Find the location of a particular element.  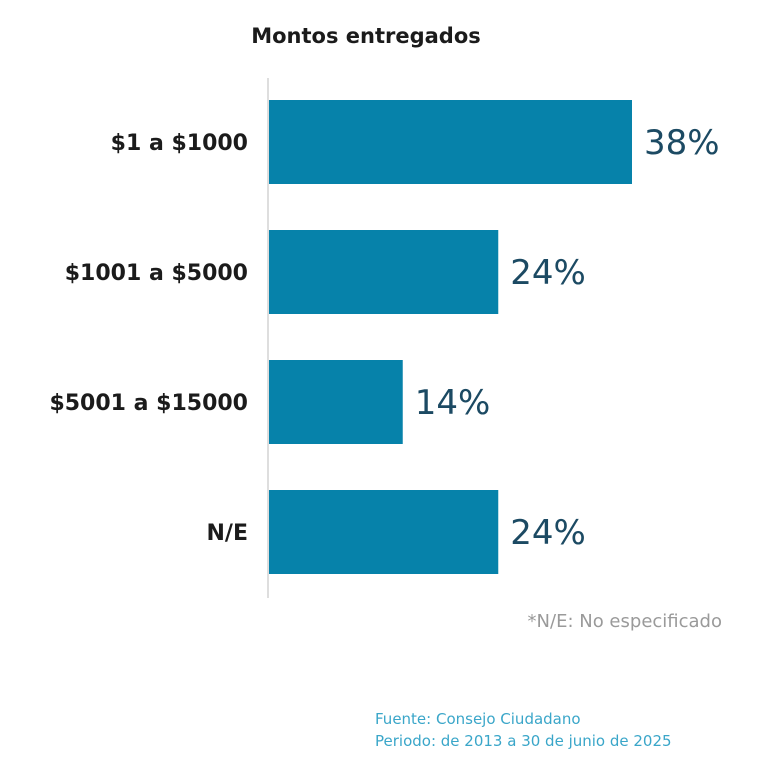

category-label-2: $1001 a $5000 is located at coordinates (156, 273).